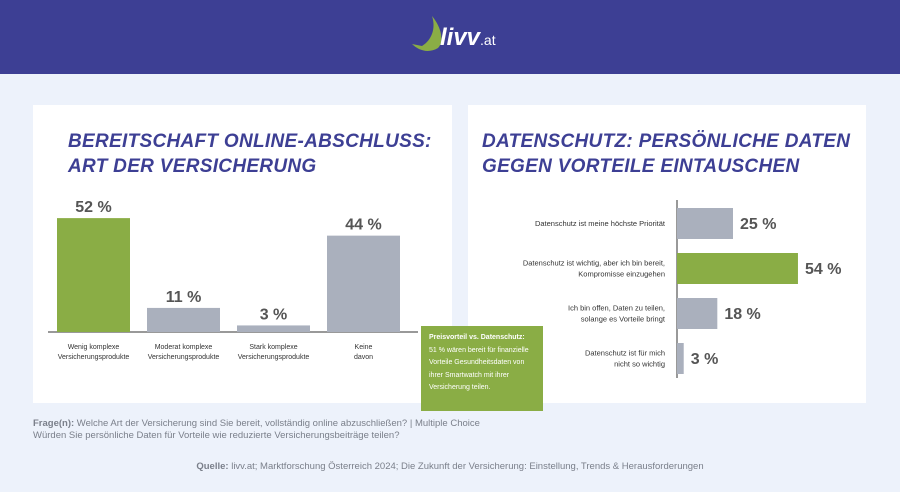 The image size is (900, 492). Describe the element at coordinates (363, 225) in the screenshot. I see `bar-value-label: 44 %` at that location.